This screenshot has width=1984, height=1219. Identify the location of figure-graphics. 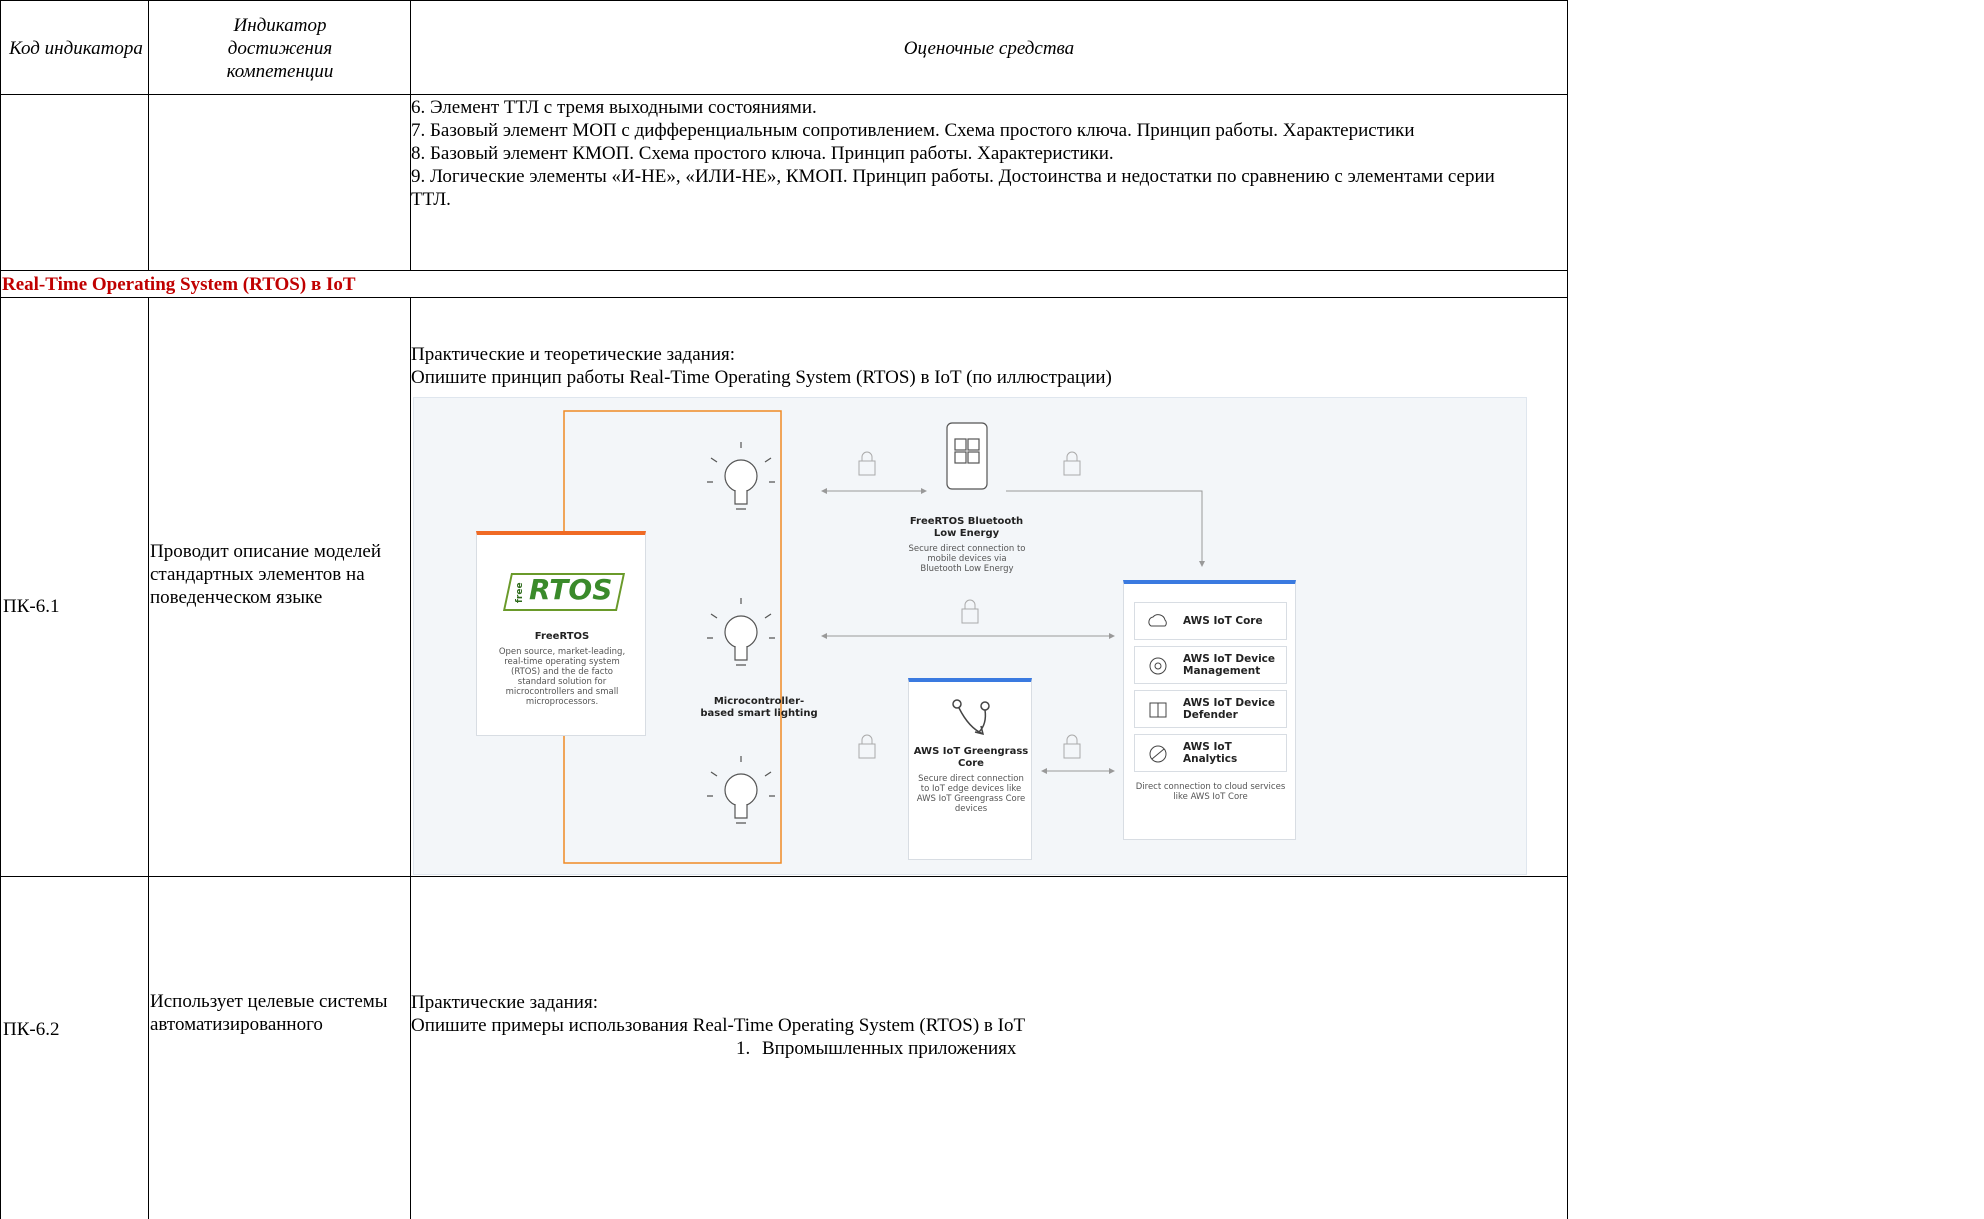
(884, 637).